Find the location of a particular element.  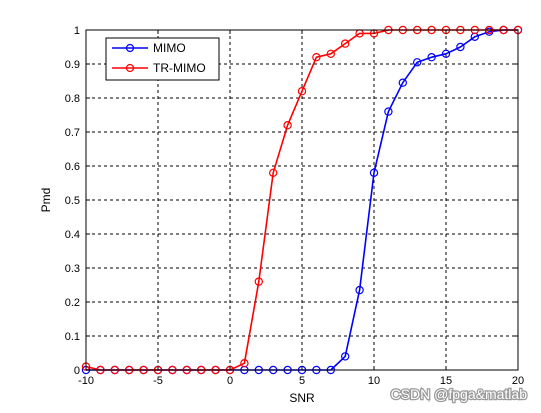

x-tick-label: 0 is located at coordinates (230, 381).